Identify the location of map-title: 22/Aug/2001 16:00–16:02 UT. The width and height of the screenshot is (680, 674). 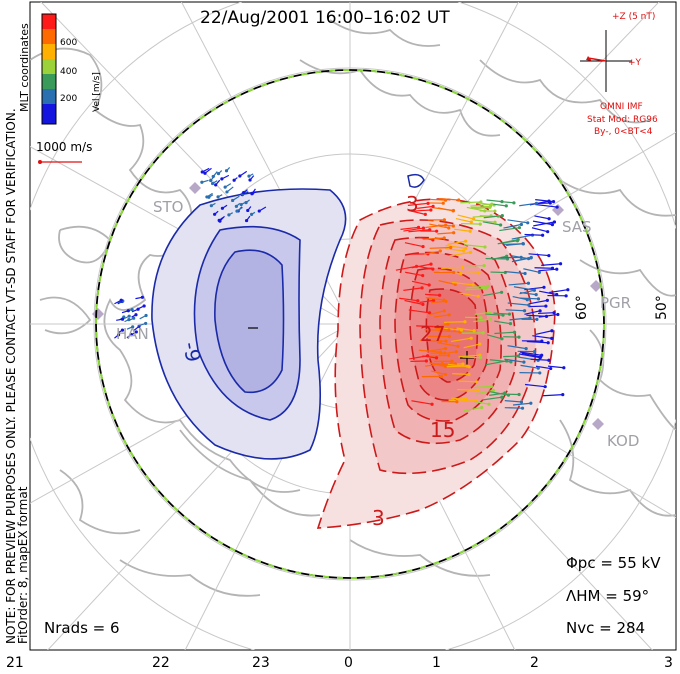
(325, 18).